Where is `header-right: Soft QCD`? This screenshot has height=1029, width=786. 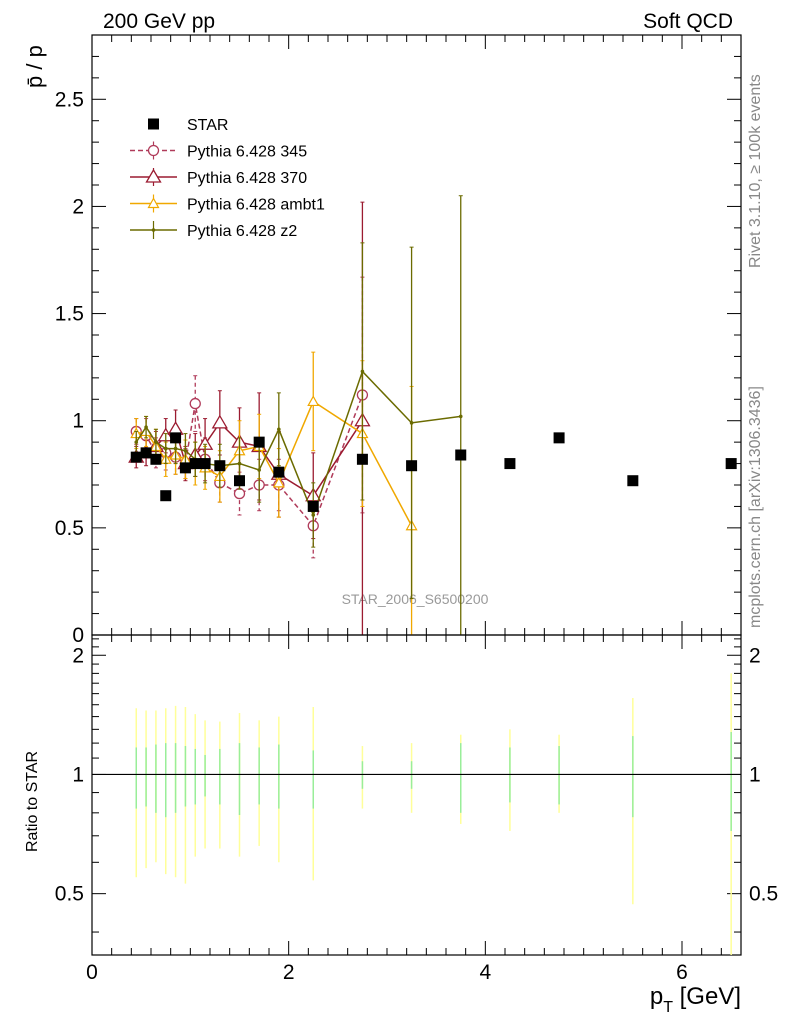
header-right: Soft QCD is located at coordinates (688, 21).